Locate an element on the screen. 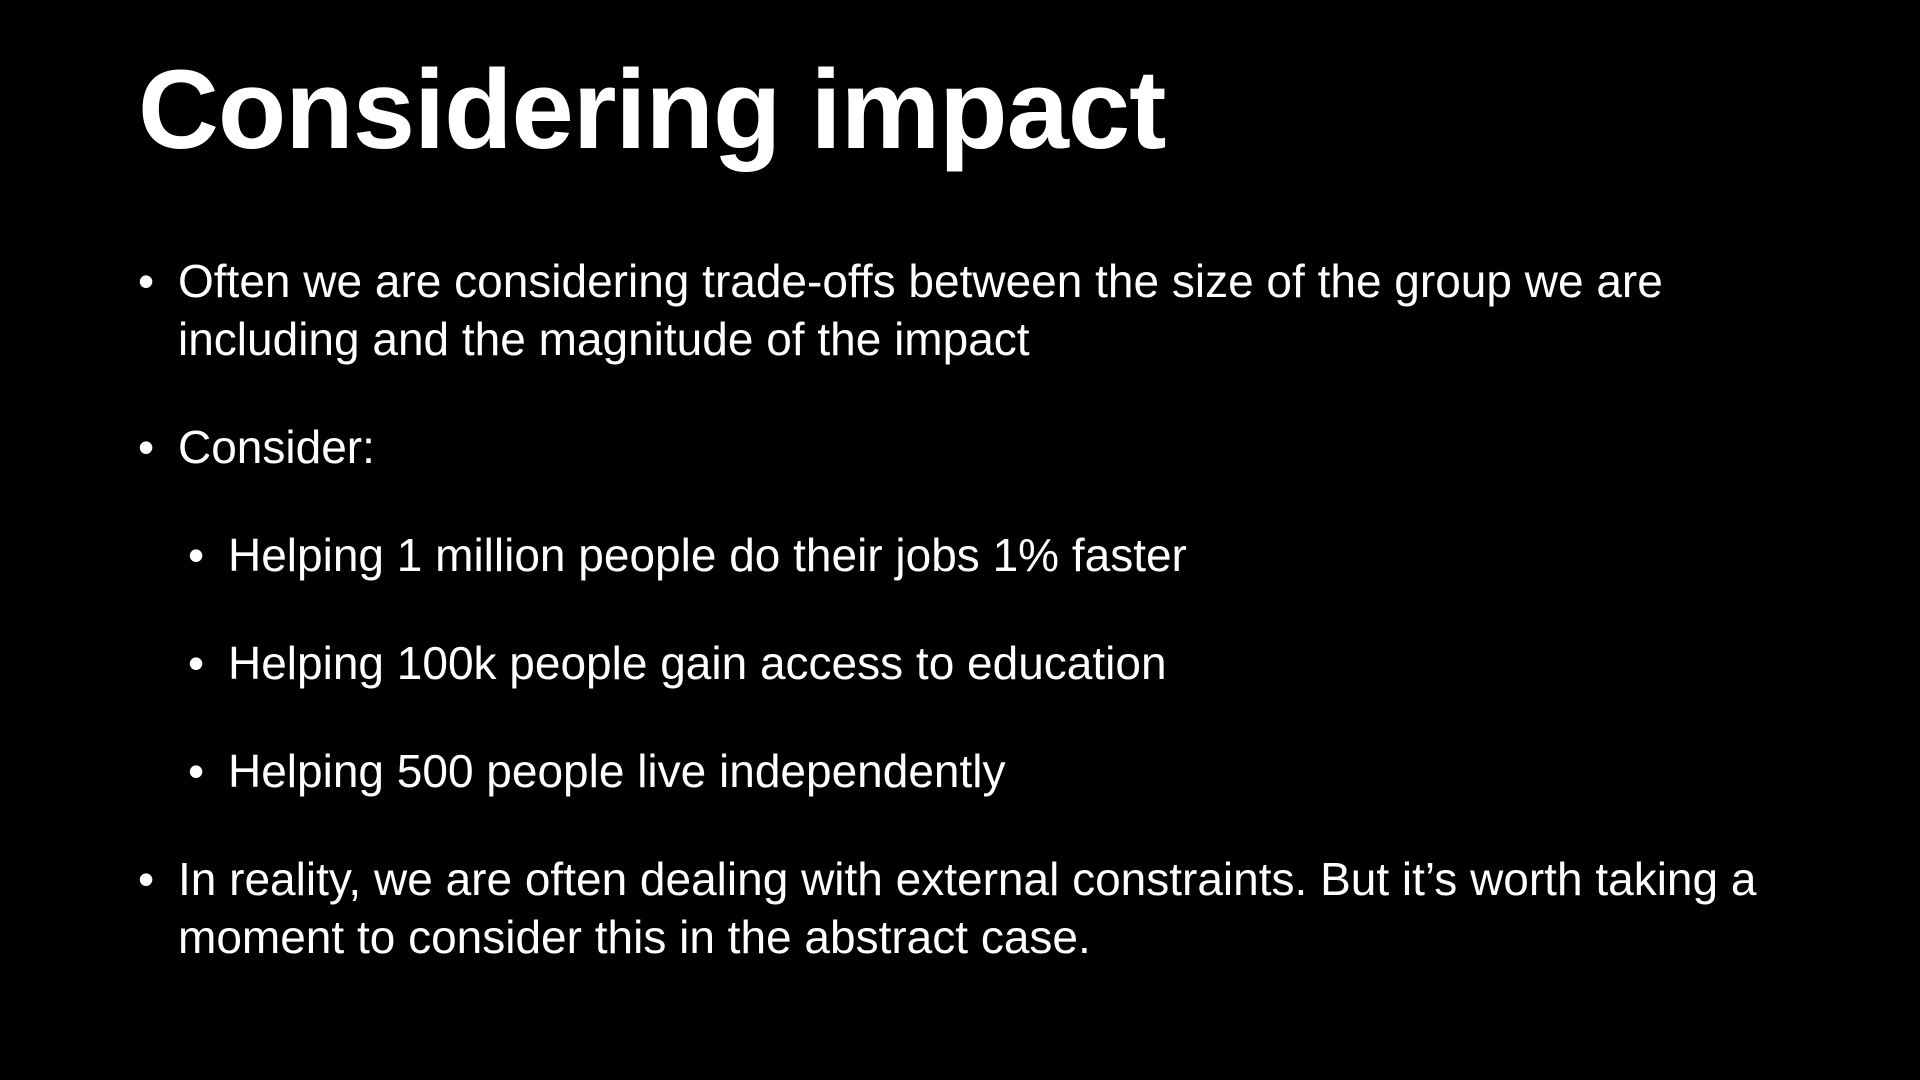 The image size is (1920, 1080). sub-bullet-text: Helping 500 people live independently is located at coordinates (617, 771).